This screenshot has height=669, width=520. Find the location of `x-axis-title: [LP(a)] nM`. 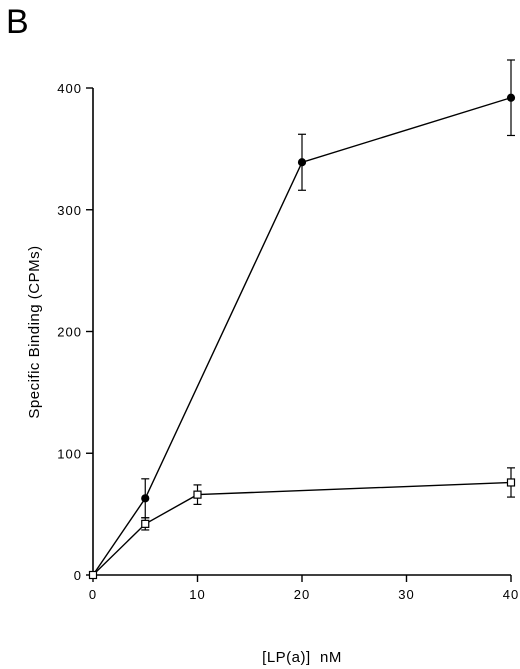

x-axis-title: [LP(a)] nM is located at coordinates (302, 657).